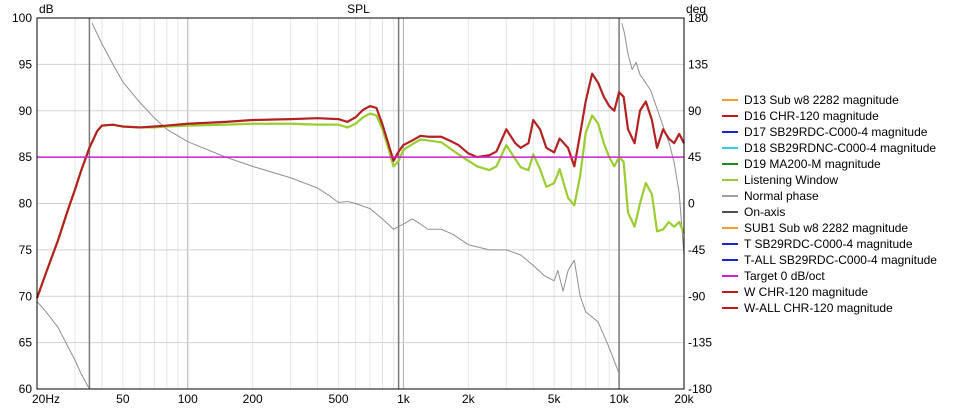 This screenshot has width=965, height=410. What do you see at coordinates (404, 398) in the screenshot?
I see `x-tick-label: 1k` at bounding box center [404, 398].